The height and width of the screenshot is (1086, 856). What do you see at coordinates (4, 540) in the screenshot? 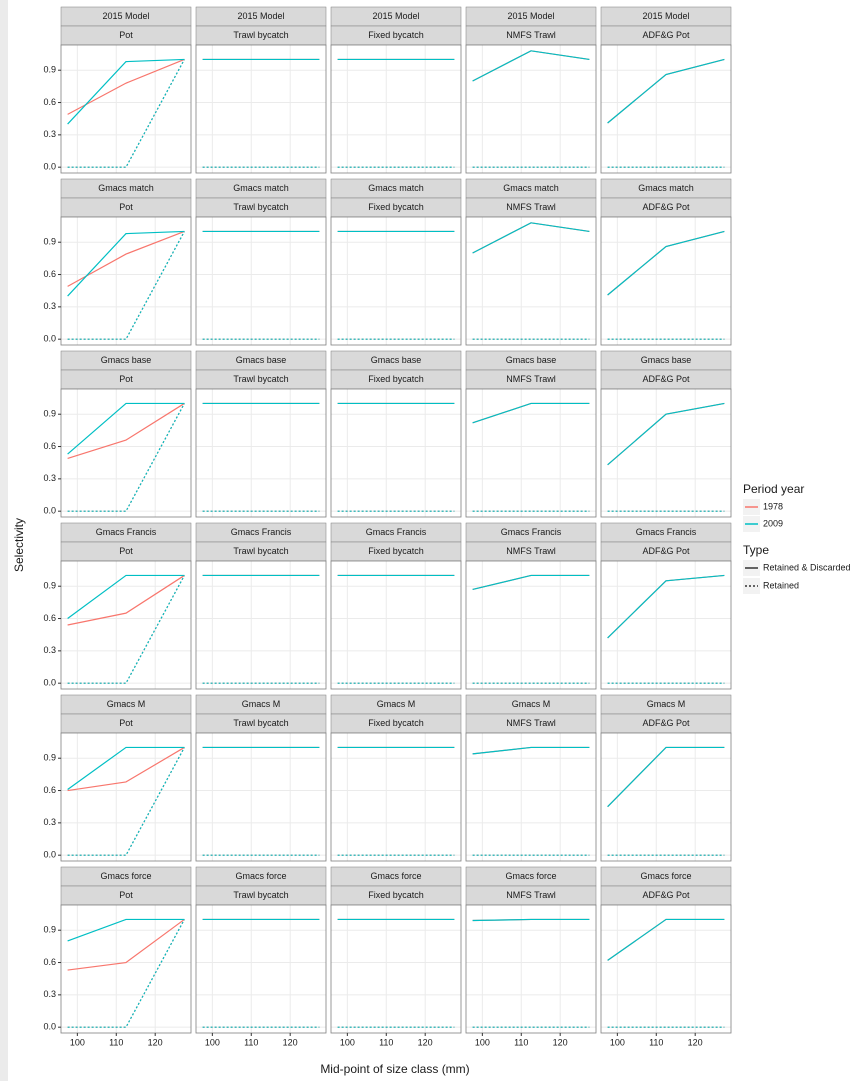
I see `side-bar` at bounding box center [4, 540].